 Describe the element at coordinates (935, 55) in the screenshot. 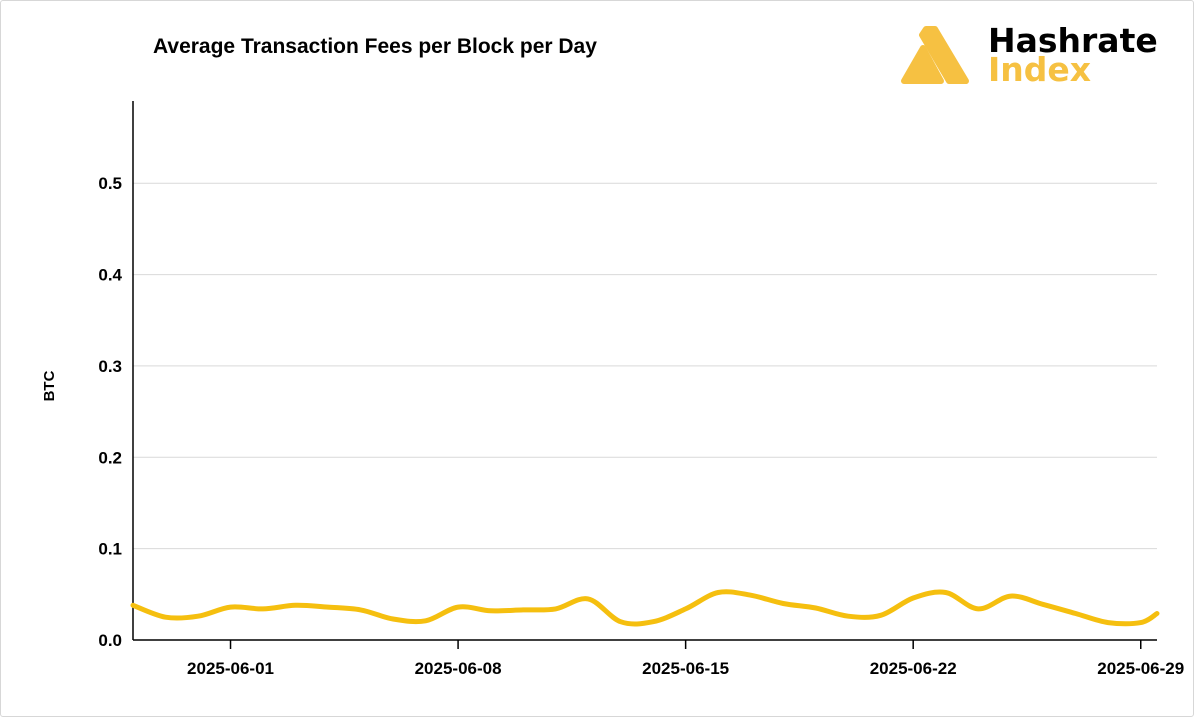

I see `hashrate-index-logo-icon` at that location.